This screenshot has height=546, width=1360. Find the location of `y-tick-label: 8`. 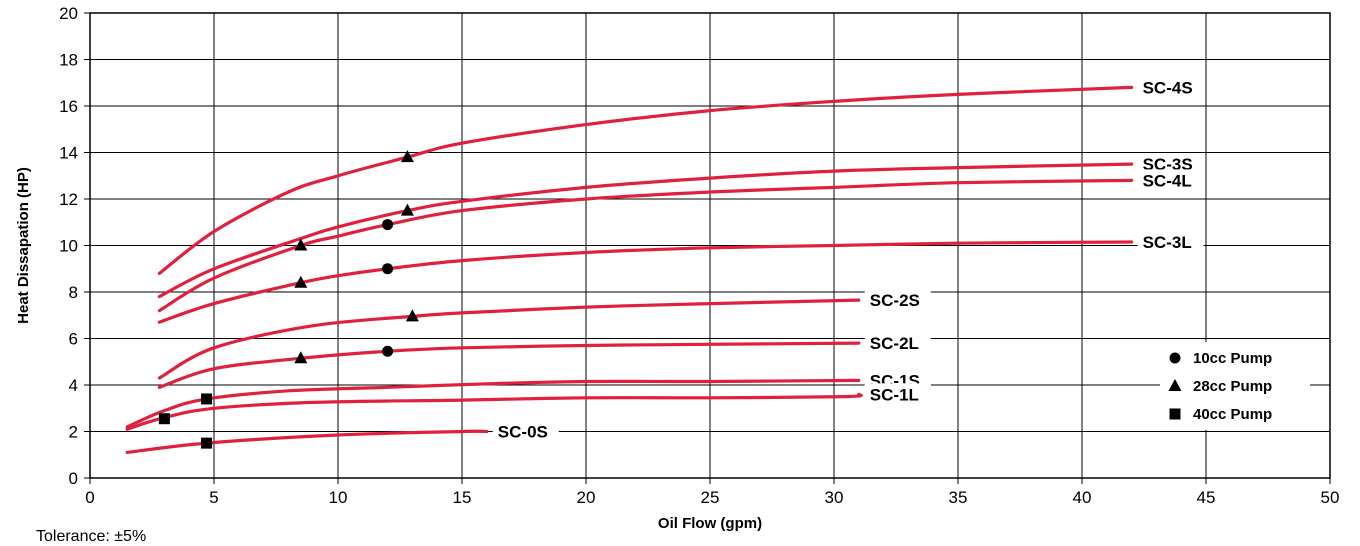

y-tick-label: 8 is located at coordinates (73, 292).